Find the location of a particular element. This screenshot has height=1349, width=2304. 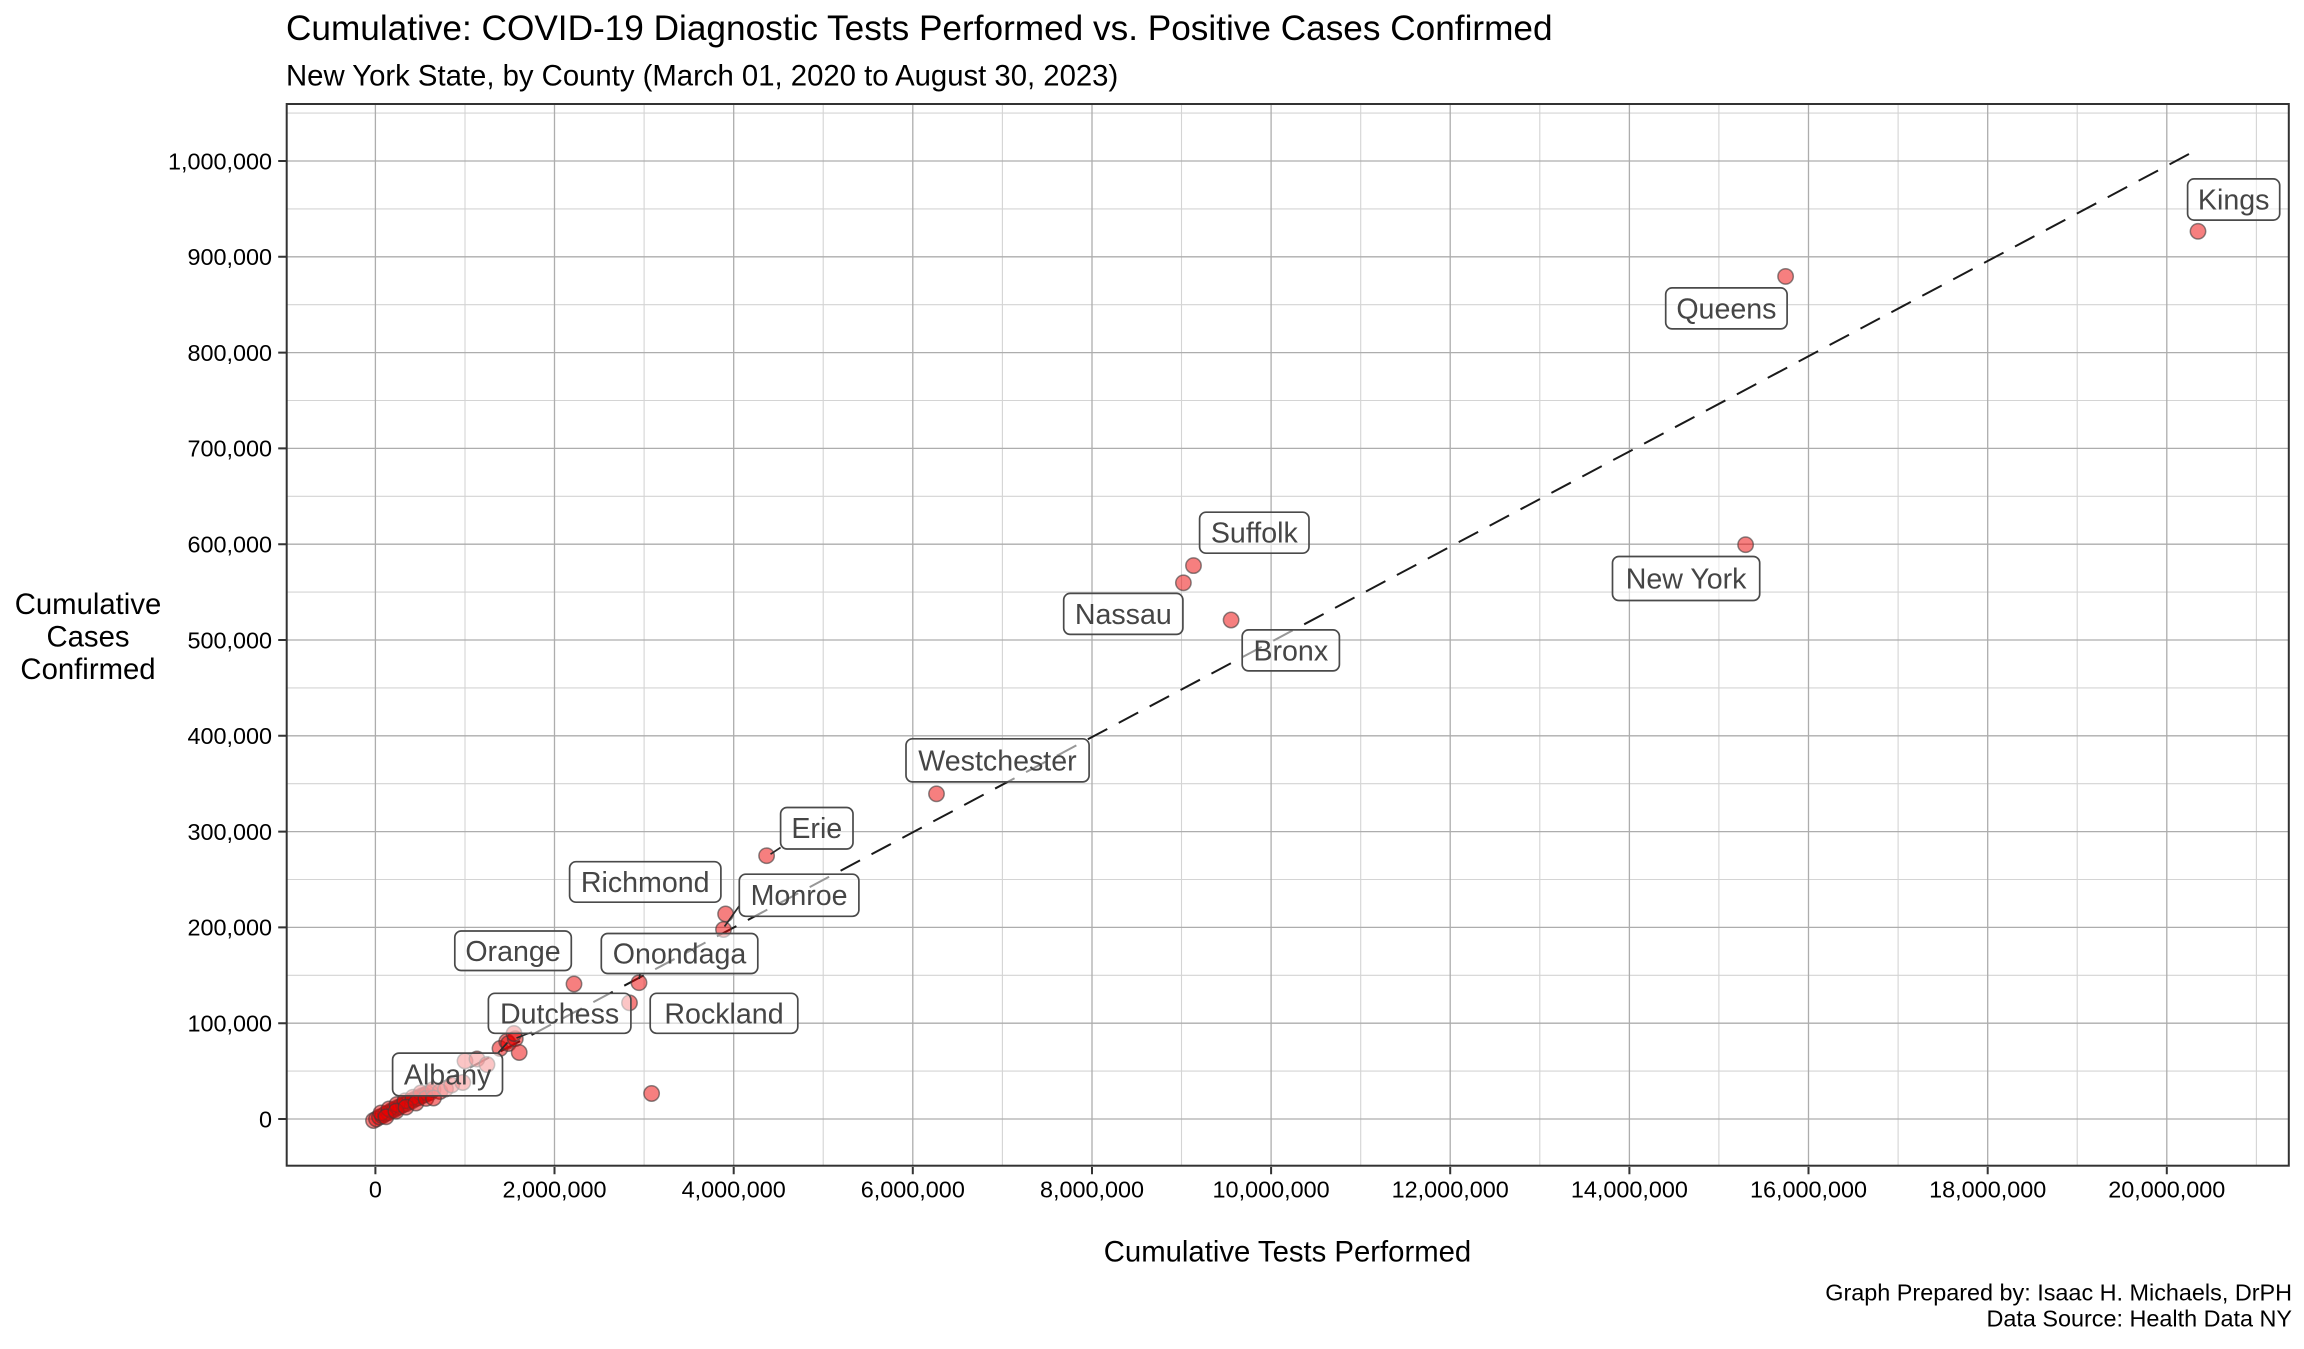

svg-text: 800,000 is located at coordinates (229, 353).